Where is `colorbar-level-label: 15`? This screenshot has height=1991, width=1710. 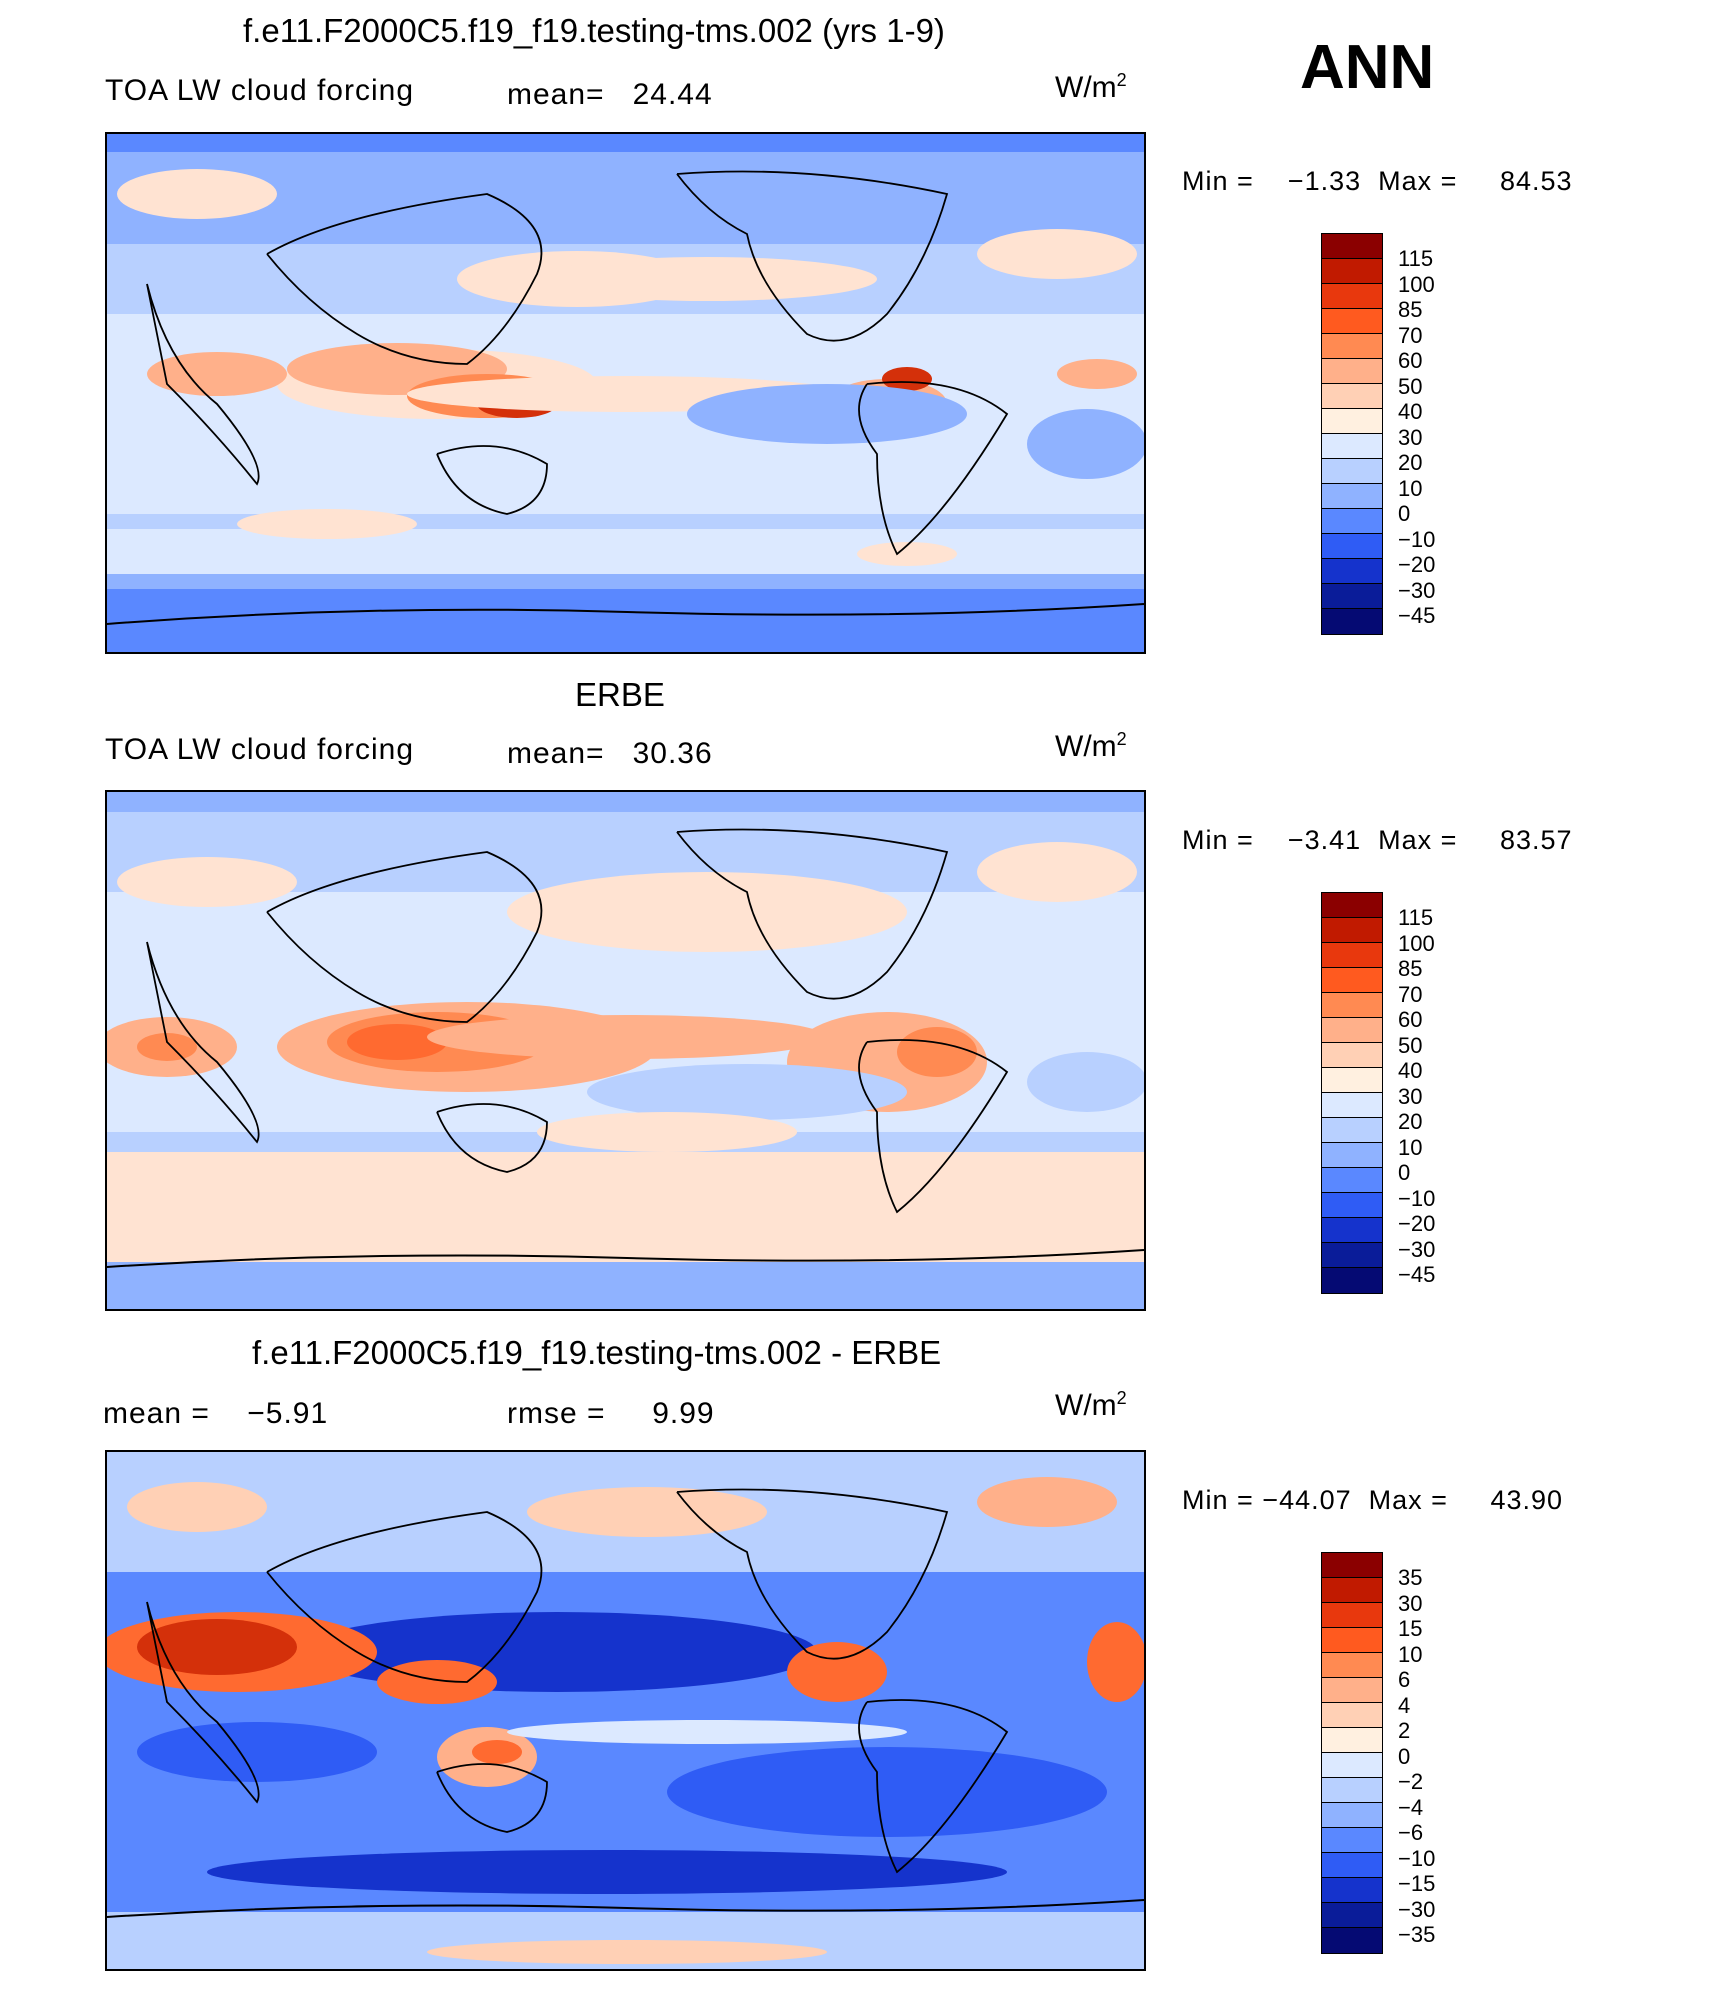 colorbar-level-label: 15 is located at coordinates (1410, 1628).